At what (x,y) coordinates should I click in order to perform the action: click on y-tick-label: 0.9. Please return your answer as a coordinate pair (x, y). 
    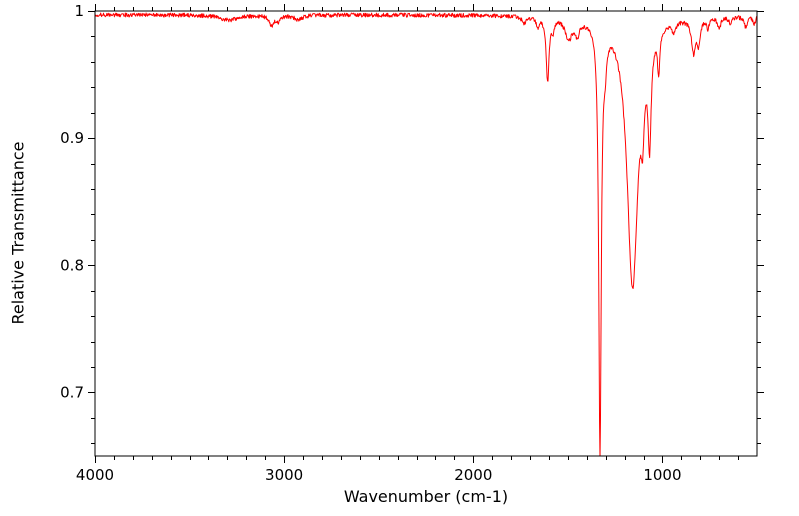
    Looking at the image, I should click on (72, 138).